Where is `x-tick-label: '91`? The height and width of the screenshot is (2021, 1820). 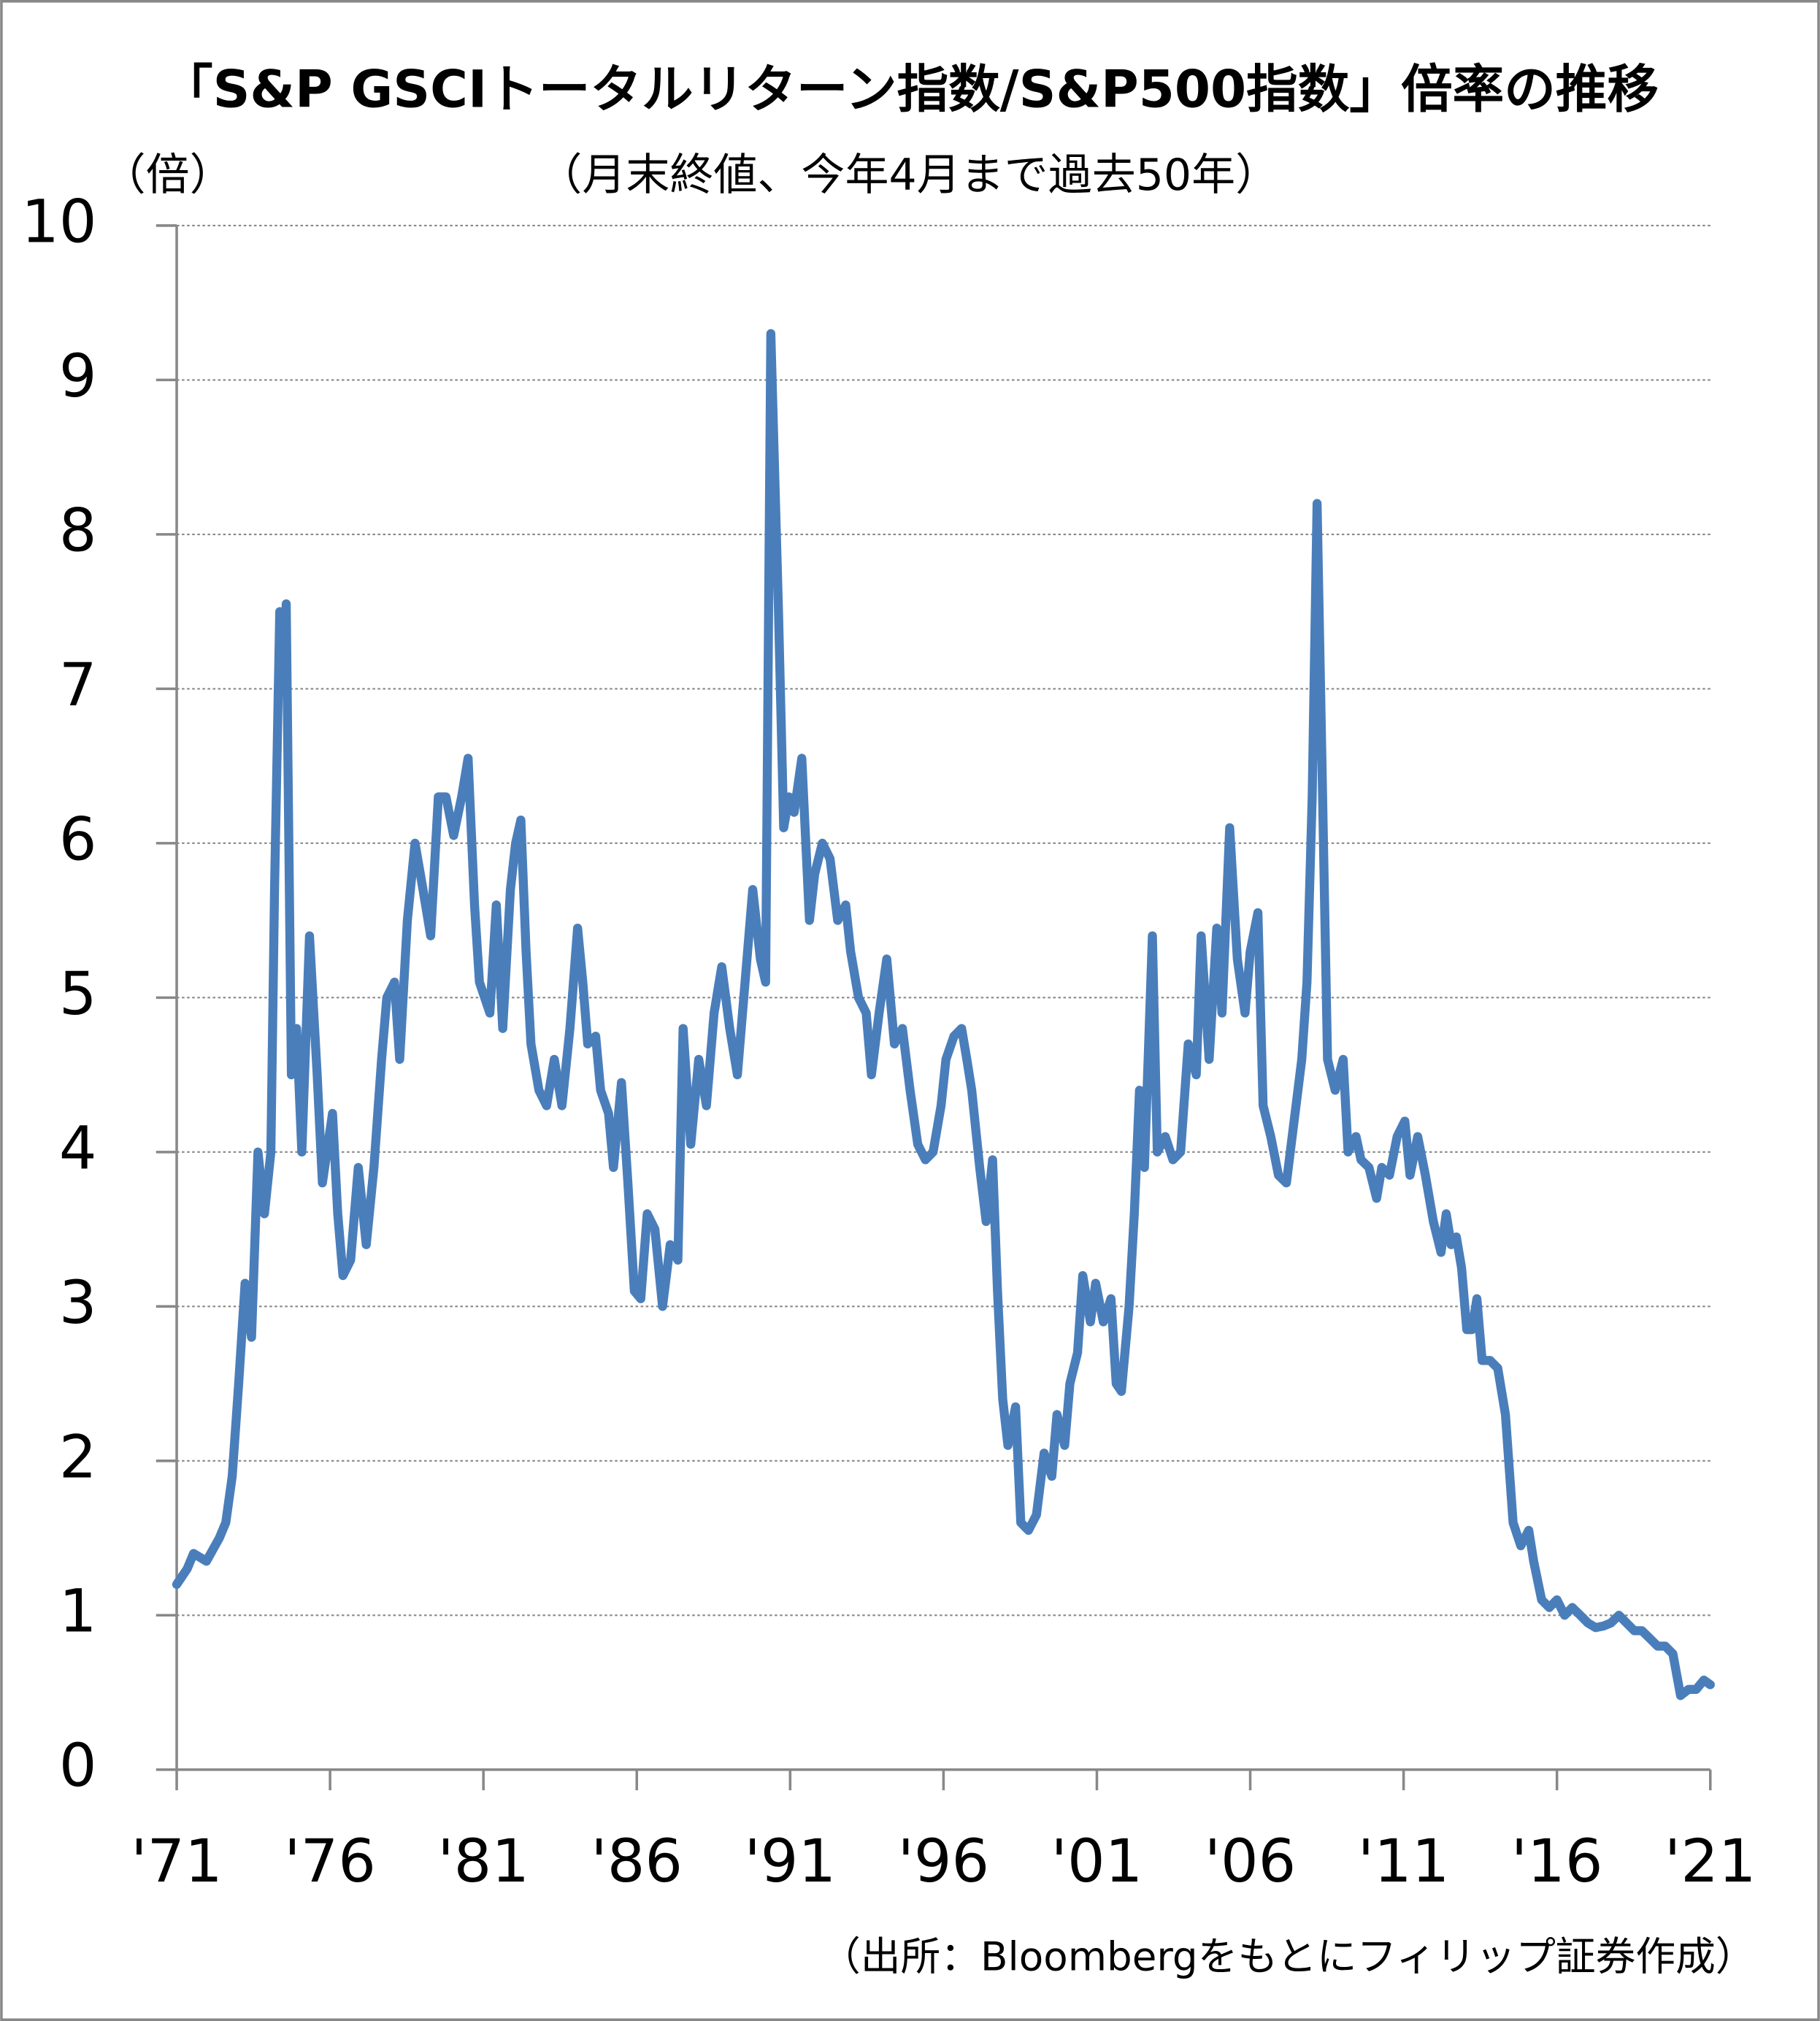
x-tick-label: '91 is located at coordinates (791, 1862).